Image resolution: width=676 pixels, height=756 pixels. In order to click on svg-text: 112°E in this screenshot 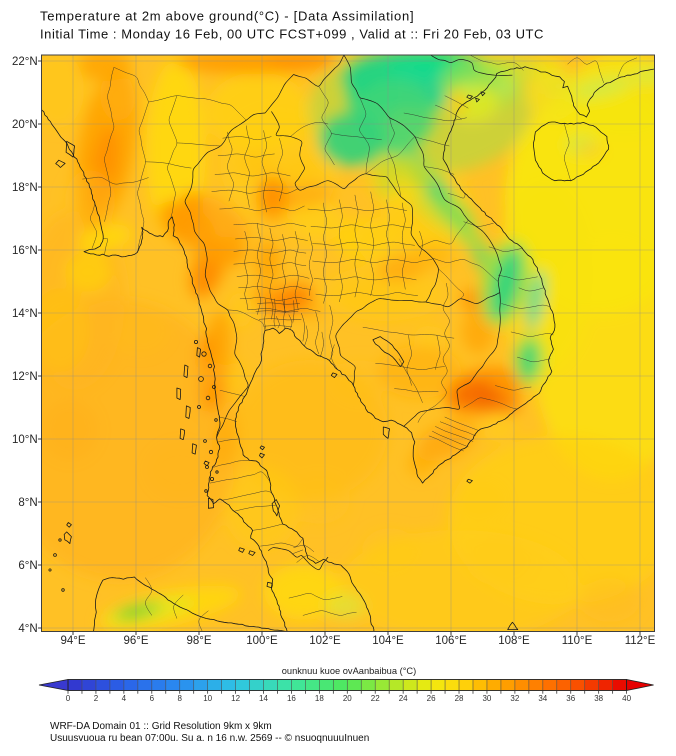, I will do `click(640, 641)`.